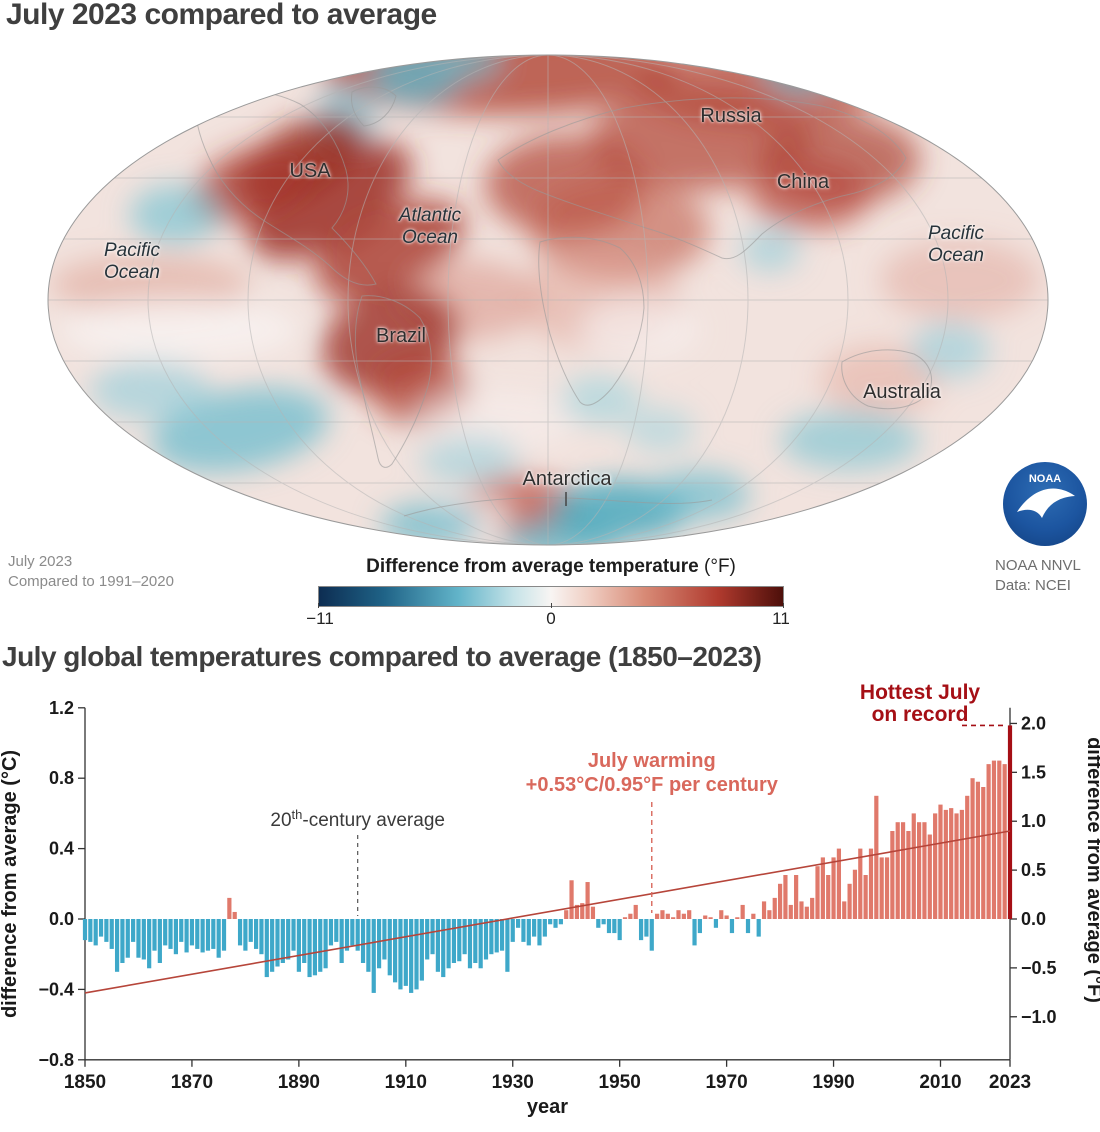 This screenshot has width=1100, height=1132. I want to click on temp-bar-1967, so click(710, 918).